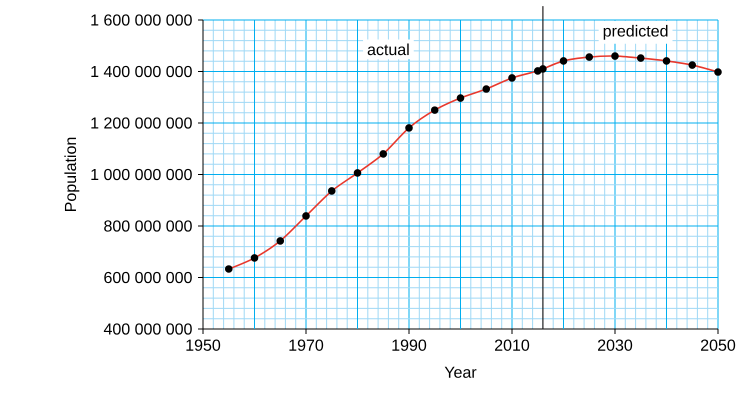  What do you see at coordinates (512, 345) in the screenshot?
I see `x-tick-label: 2010` at bounding box center [512, 345].